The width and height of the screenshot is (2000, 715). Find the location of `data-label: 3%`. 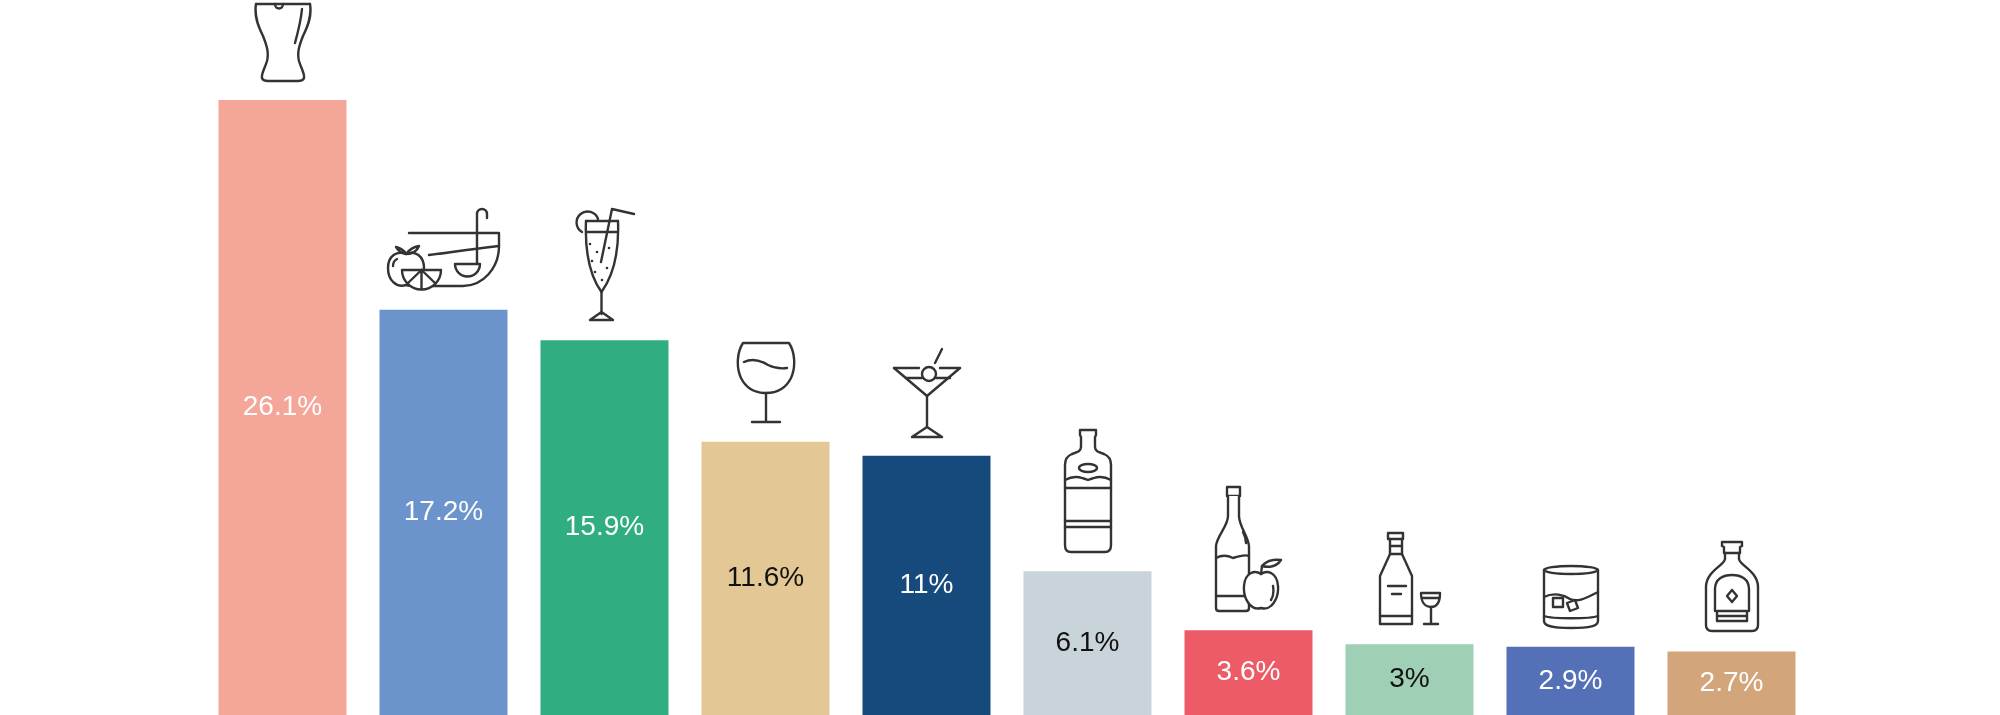

data-label: 3% is located at coordinates (1409, 678).